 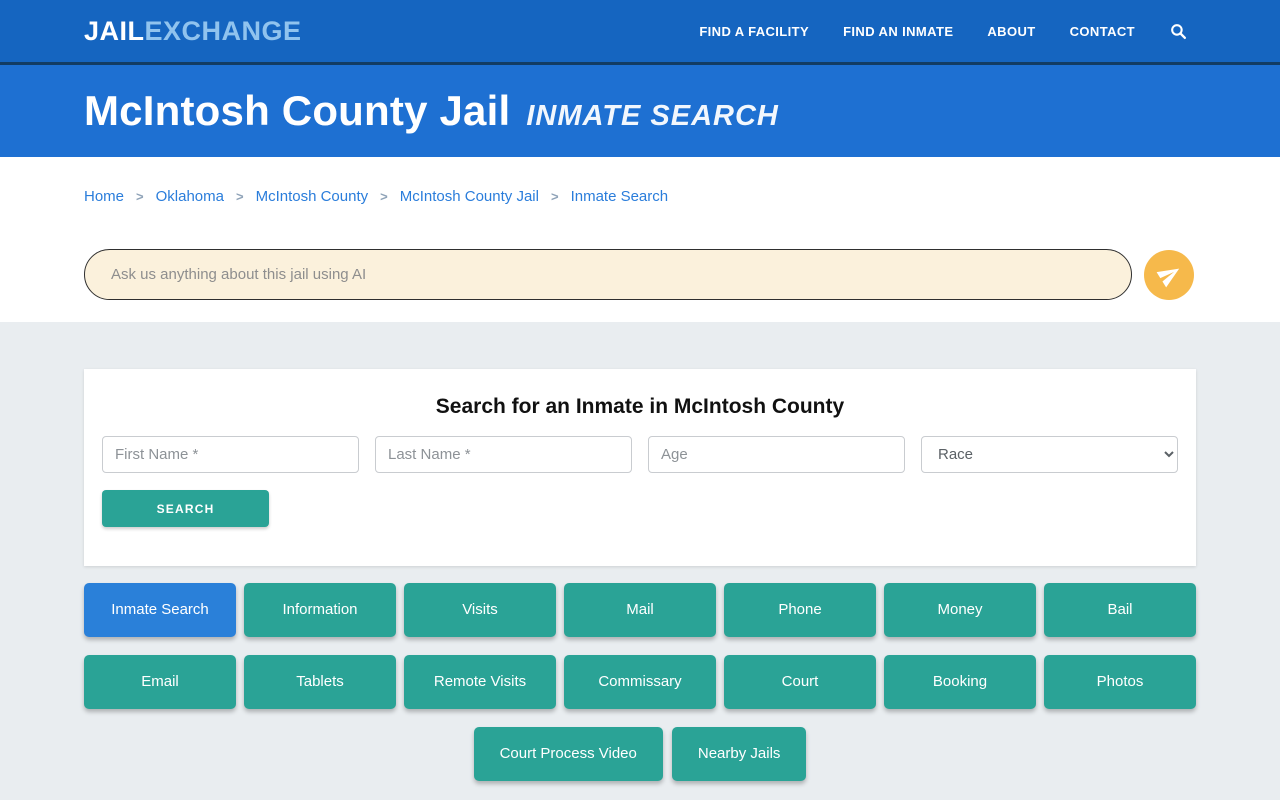 What do you see at coordinates (608, 274) in the screenshot?
I see `ai-question-input` at bounding box center [608, 274].